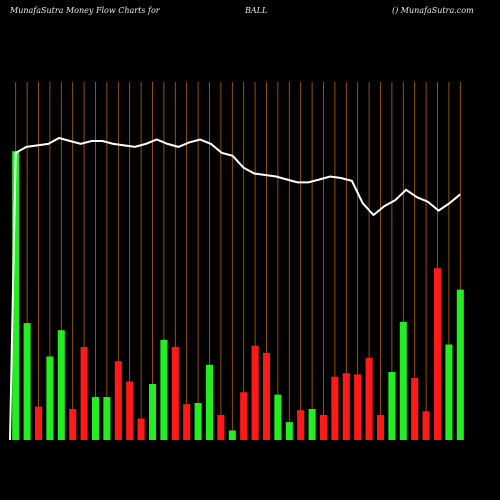 This screenshot has width=500, height=500. Describe the element at coordinates (85, 10) in the screenshot. I see `chart-title-left: MunafaSutra Money Flow Charts for` at that location.